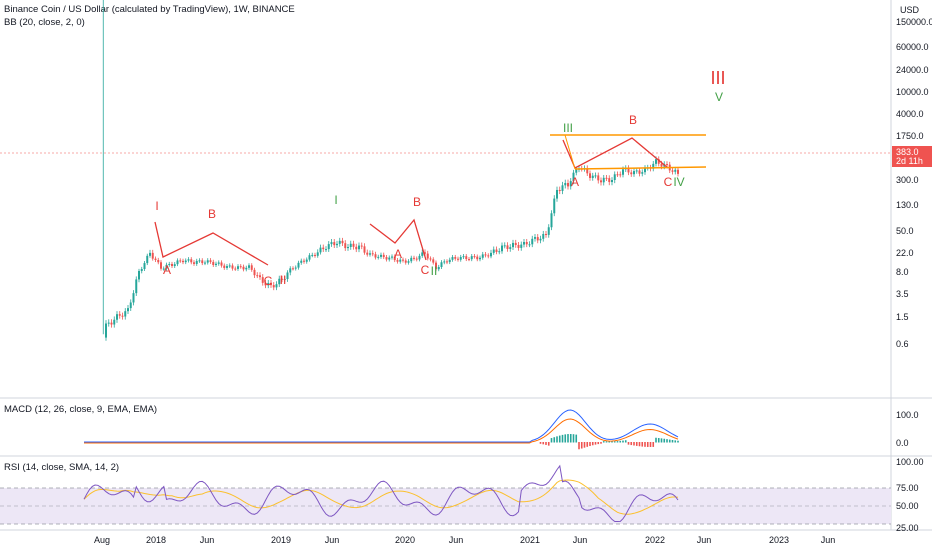  Describe the element at coordinates (633, 120) in the screenshot. I see `wave-label: B` at that location.